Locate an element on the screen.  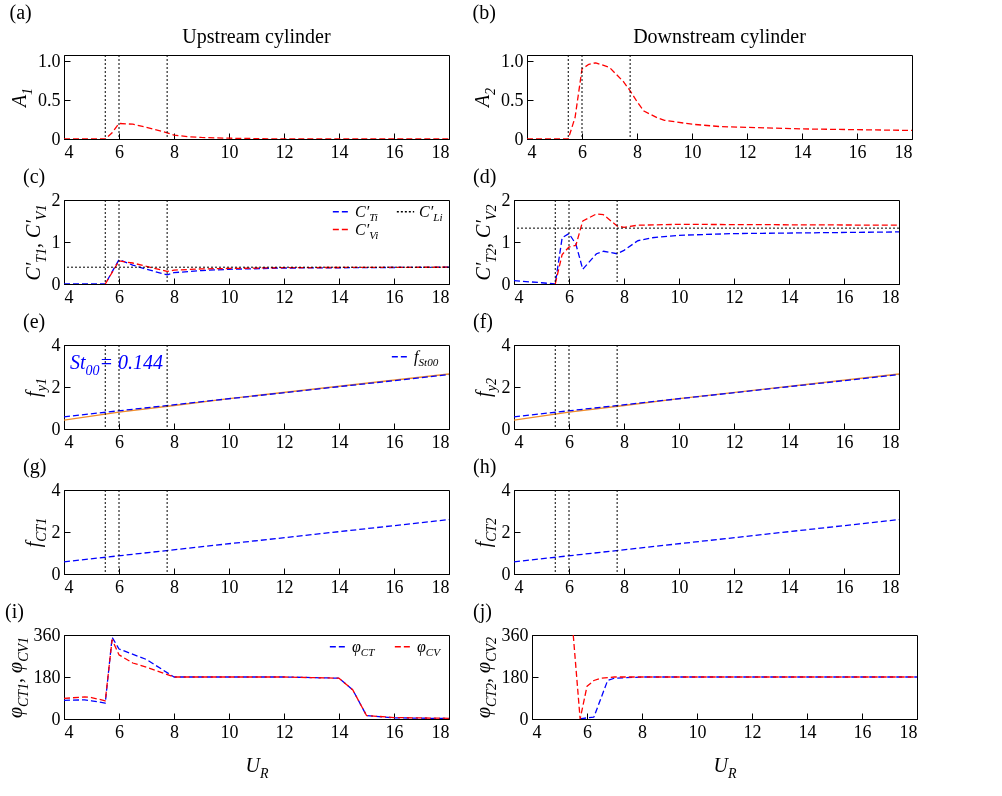
chart-title: (e) is located at coordinates (34, 321).